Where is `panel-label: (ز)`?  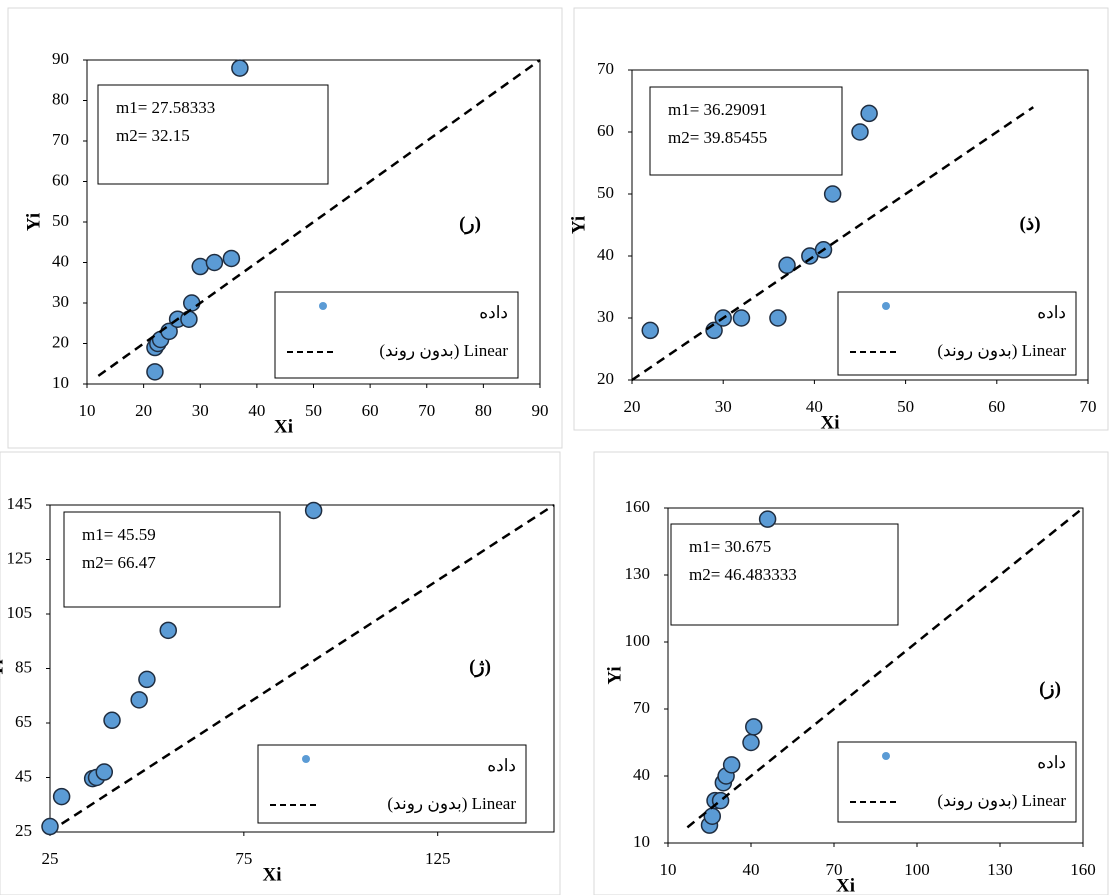
panel-label: (ز) is located at coordinates (1050, 688).